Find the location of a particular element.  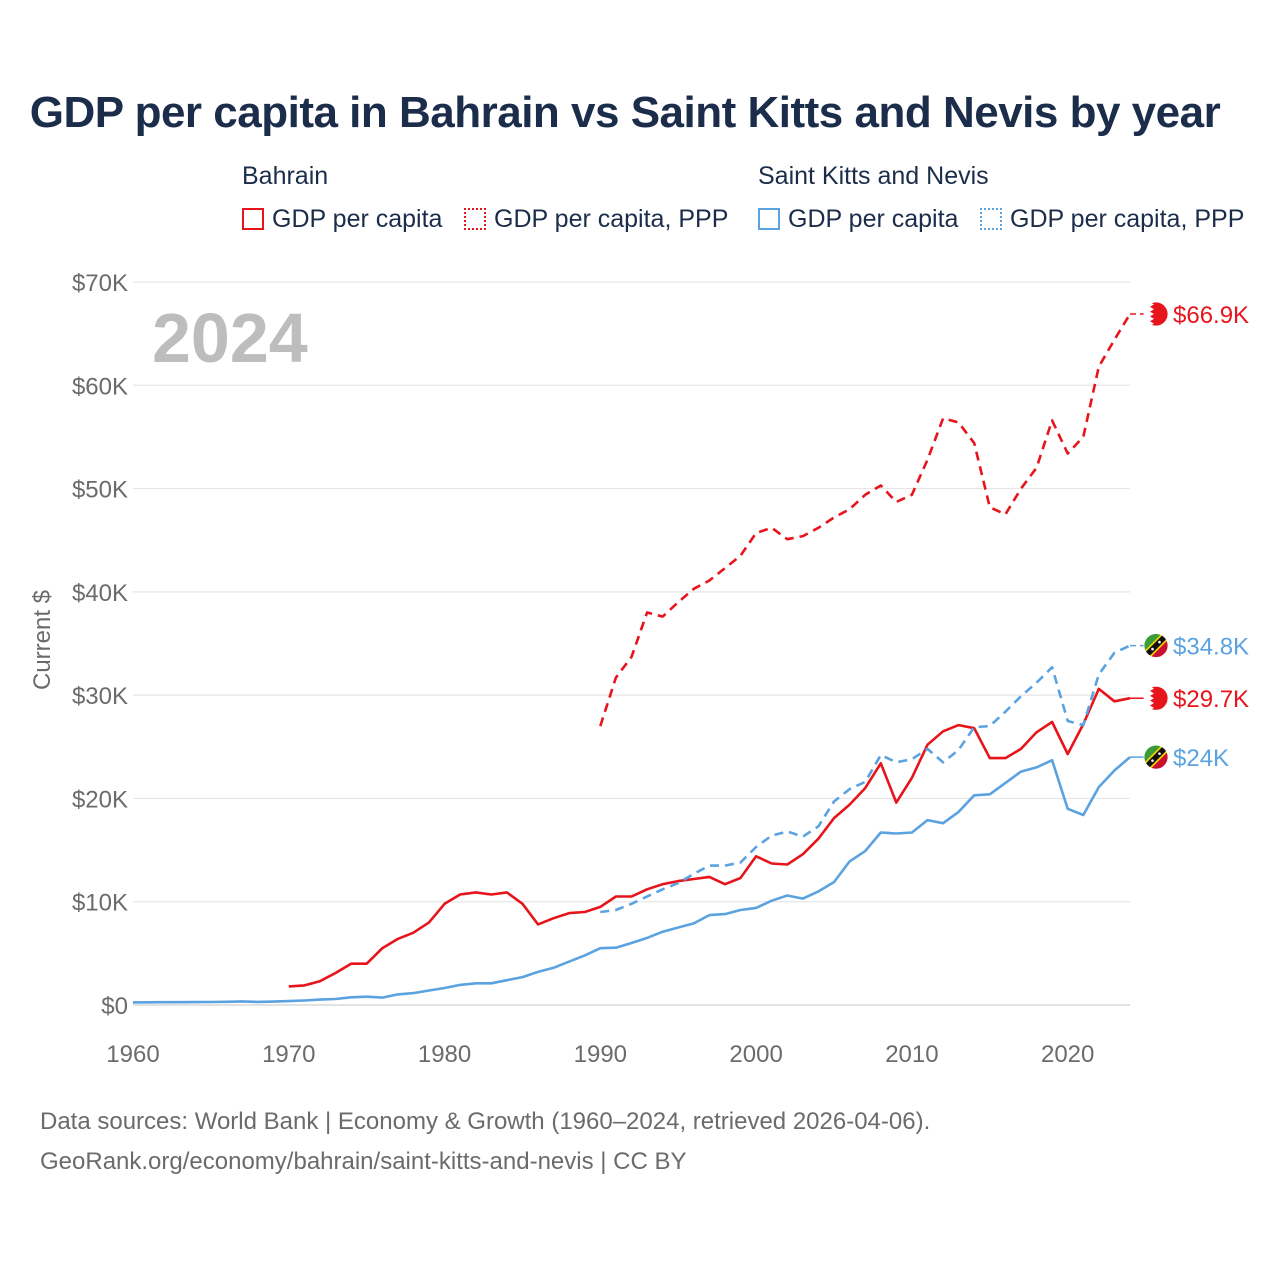

y-tick-label: $40K is located at coordinates (100, 593).